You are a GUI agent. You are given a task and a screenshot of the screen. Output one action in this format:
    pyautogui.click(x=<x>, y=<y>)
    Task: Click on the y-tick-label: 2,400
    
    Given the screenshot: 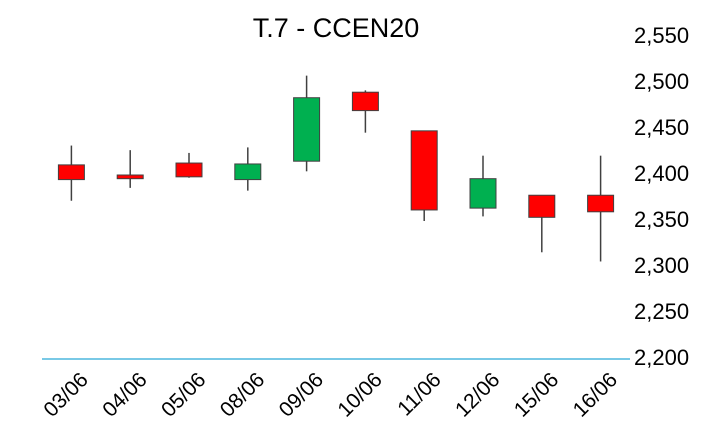 What is the action you would take?
    pyautogui.click(x=661, y=173)
    